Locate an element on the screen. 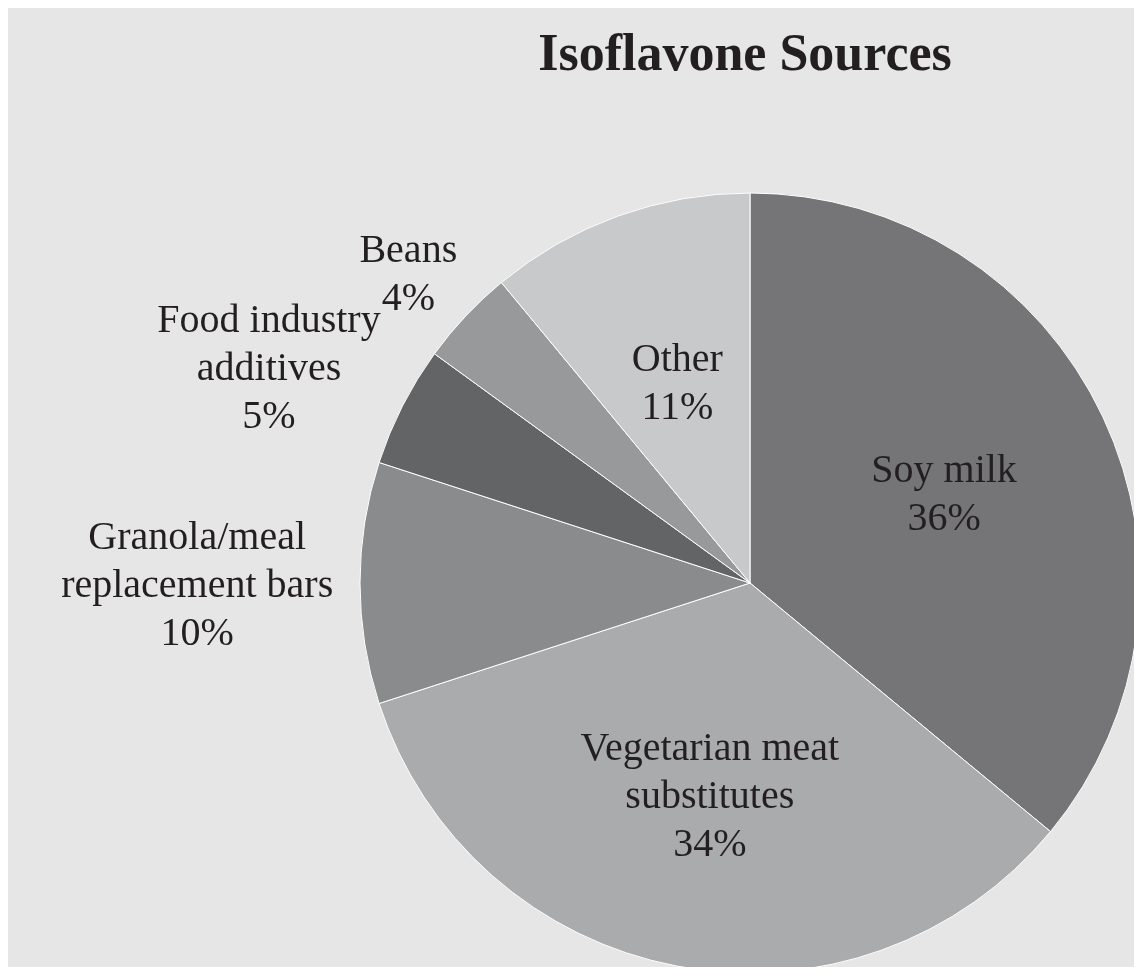 The height and width of the screenshot is (975, 1142). data-label: 4% is located at coordinates (408, 297).